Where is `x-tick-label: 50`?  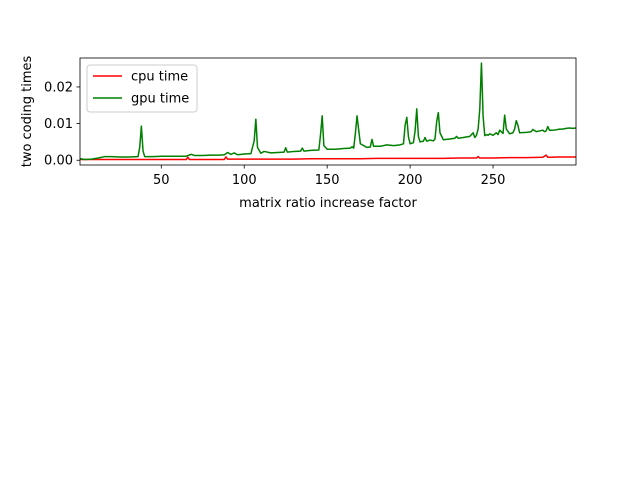
x-tick-label: 50 is located at coordinates (161, 180).